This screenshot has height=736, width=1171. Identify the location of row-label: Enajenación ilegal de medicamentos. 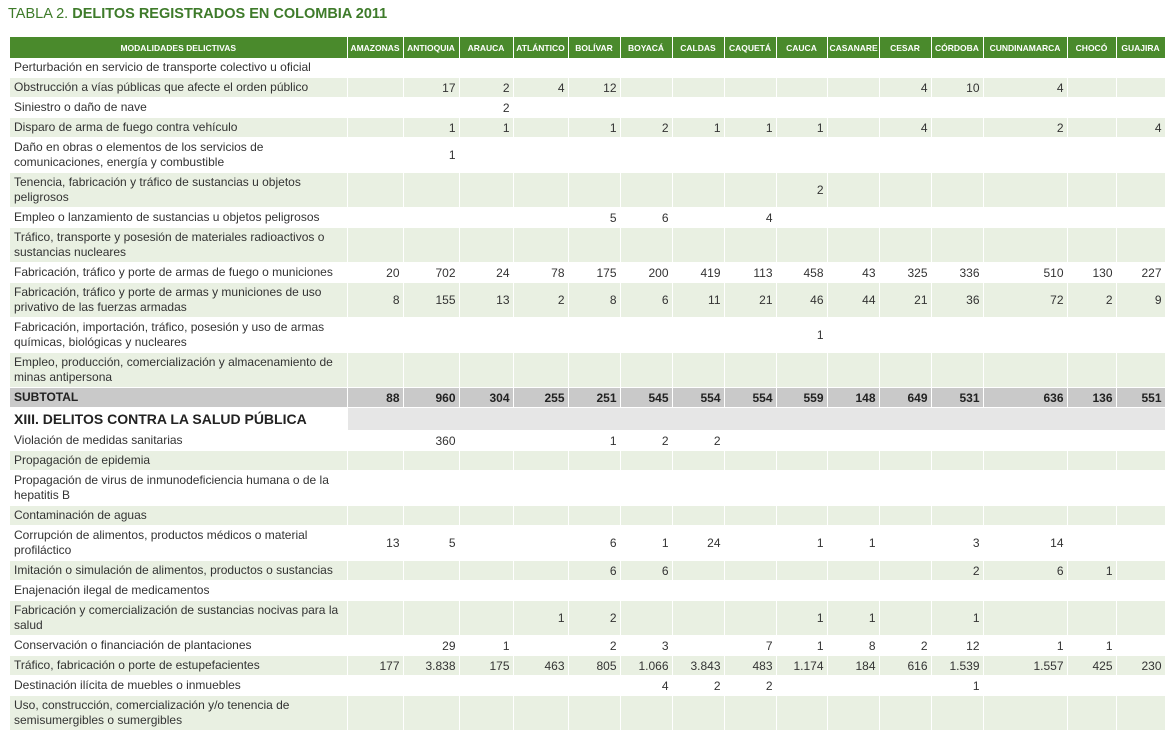
(179, 590).